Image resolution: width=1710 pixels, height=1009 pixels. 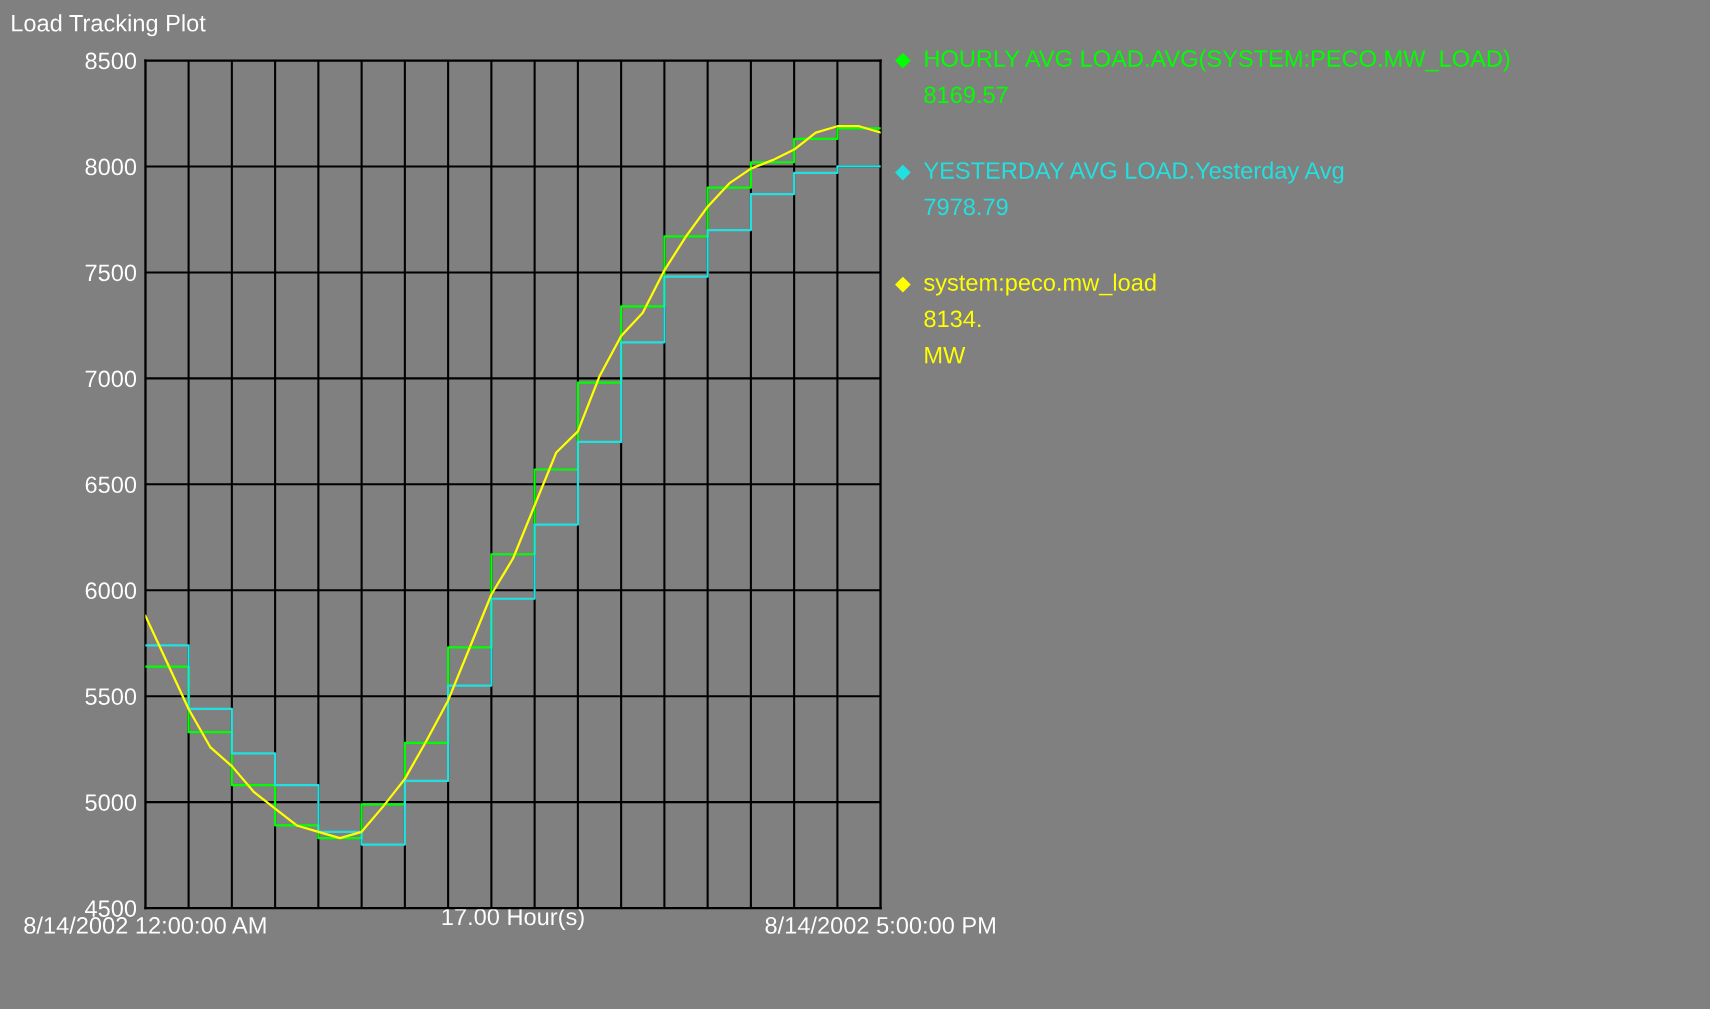 I want to click on legend-label: system:peco.mw_load, so click(x=1040, y=284).